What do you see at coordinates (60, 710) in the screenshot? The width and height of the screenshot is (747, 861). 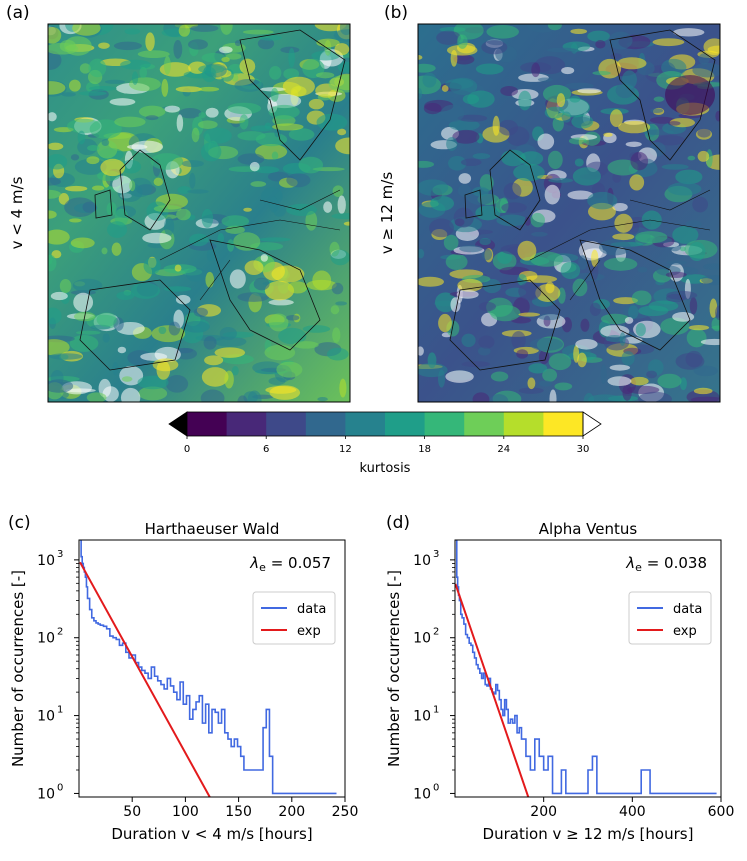 I see `y-tick-exponent: 1` at bounding box center [60, 710].